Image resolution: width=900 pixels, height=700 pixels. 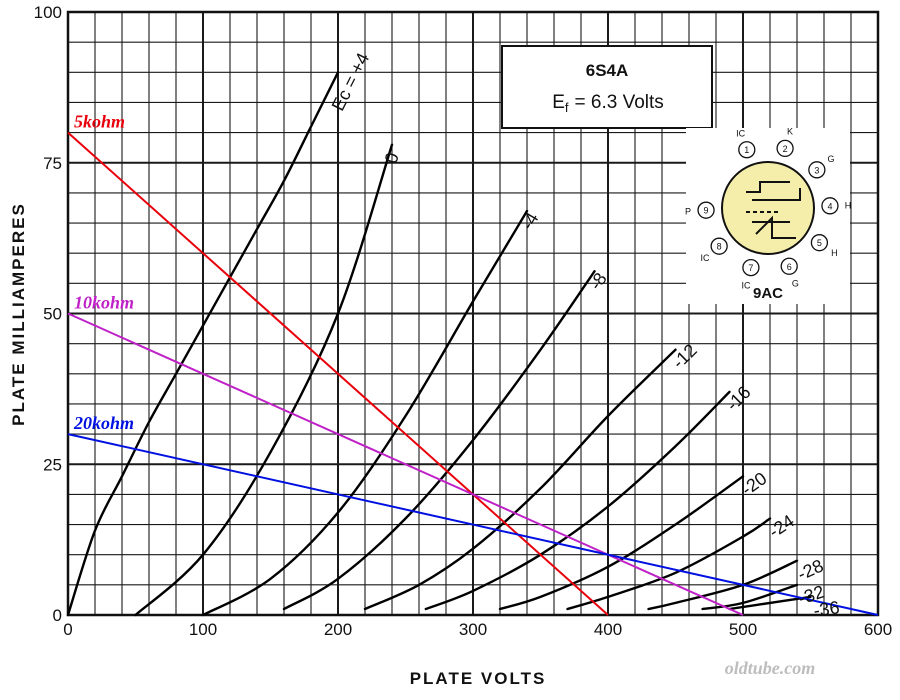 I want to click on curve-label: -36, so click(x=826, y=609).